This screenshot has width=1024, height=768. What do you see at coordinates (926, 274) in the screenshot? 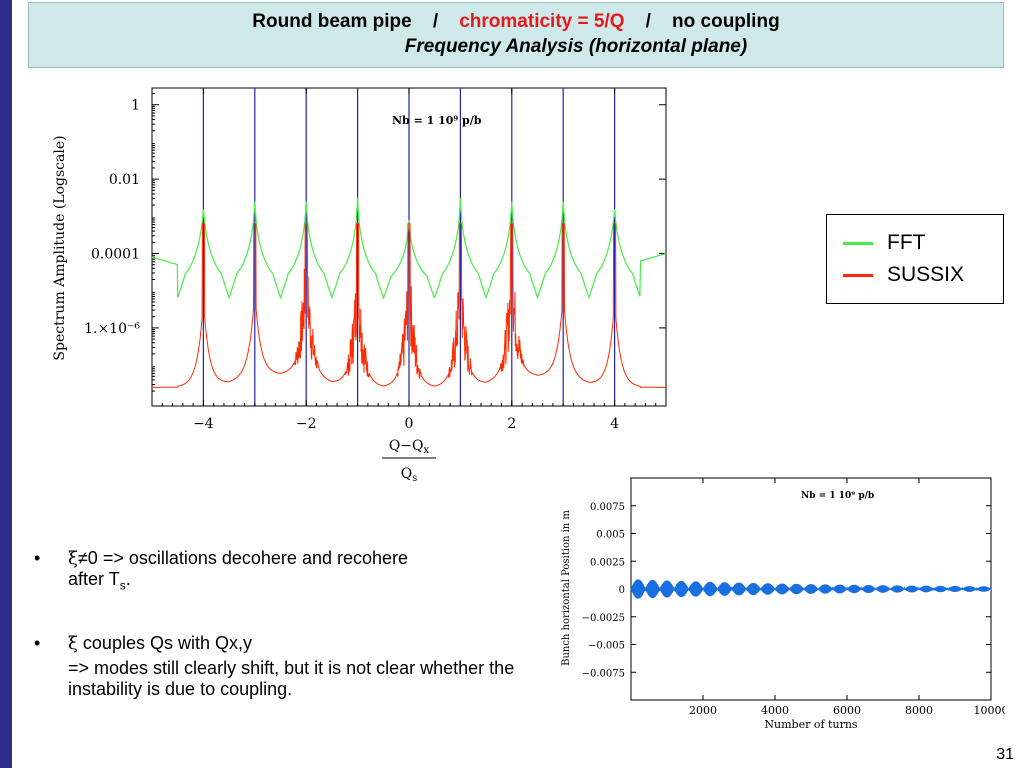
I see `legend-label-sussix: SUSSIX` at bounding box center [926, 274].